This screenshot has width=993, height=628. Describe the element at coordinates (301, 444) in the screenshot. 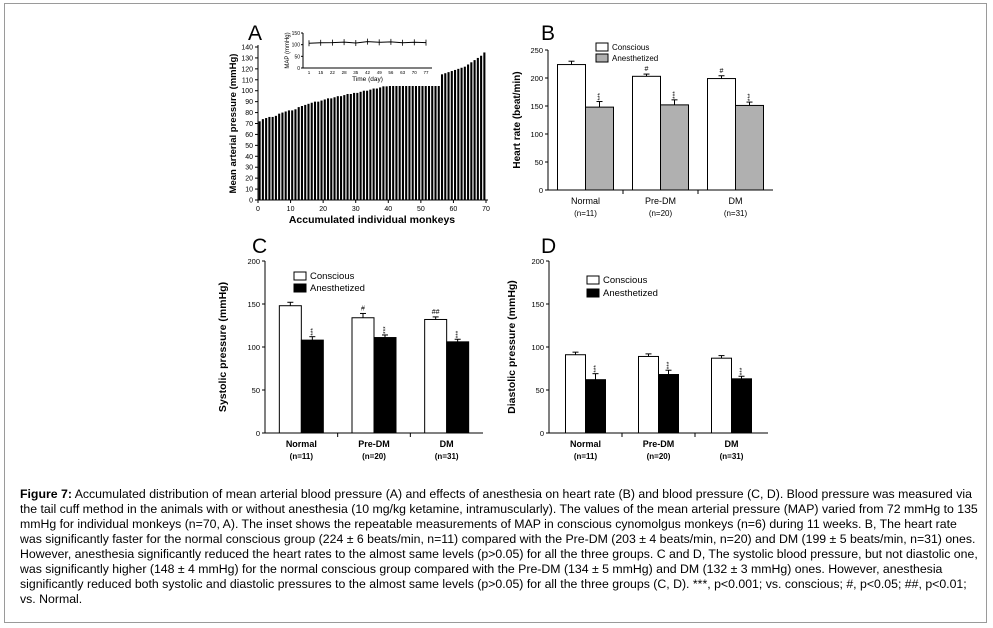

I see `category-label-c: Normal` at that location.